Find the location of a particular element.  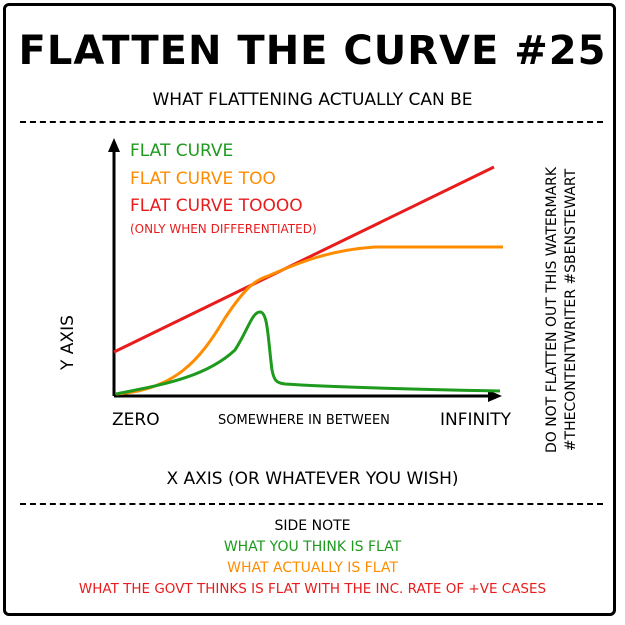

legend-item-flat-curve: FLAT CURVE is located at coordinates (182, 151).